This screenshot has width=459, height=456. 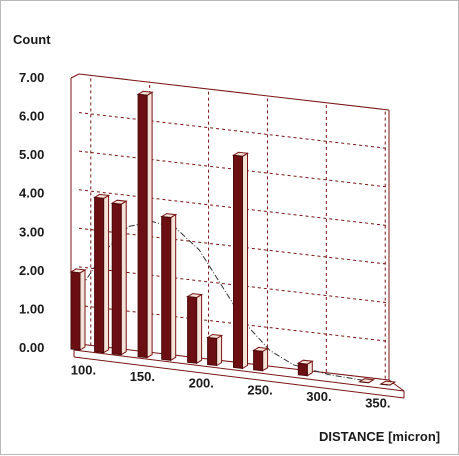 I want to click on y-tick-label: 5.00, so click(x=31, y=154).